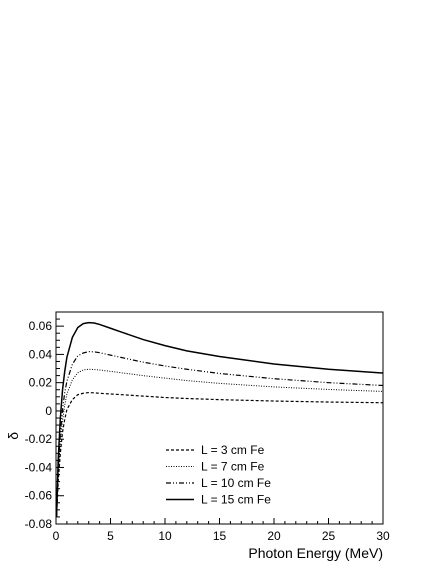  Describe the element at coordinates (329, 536) in the screenshot. I see `x-tick-label: 25` at that location.